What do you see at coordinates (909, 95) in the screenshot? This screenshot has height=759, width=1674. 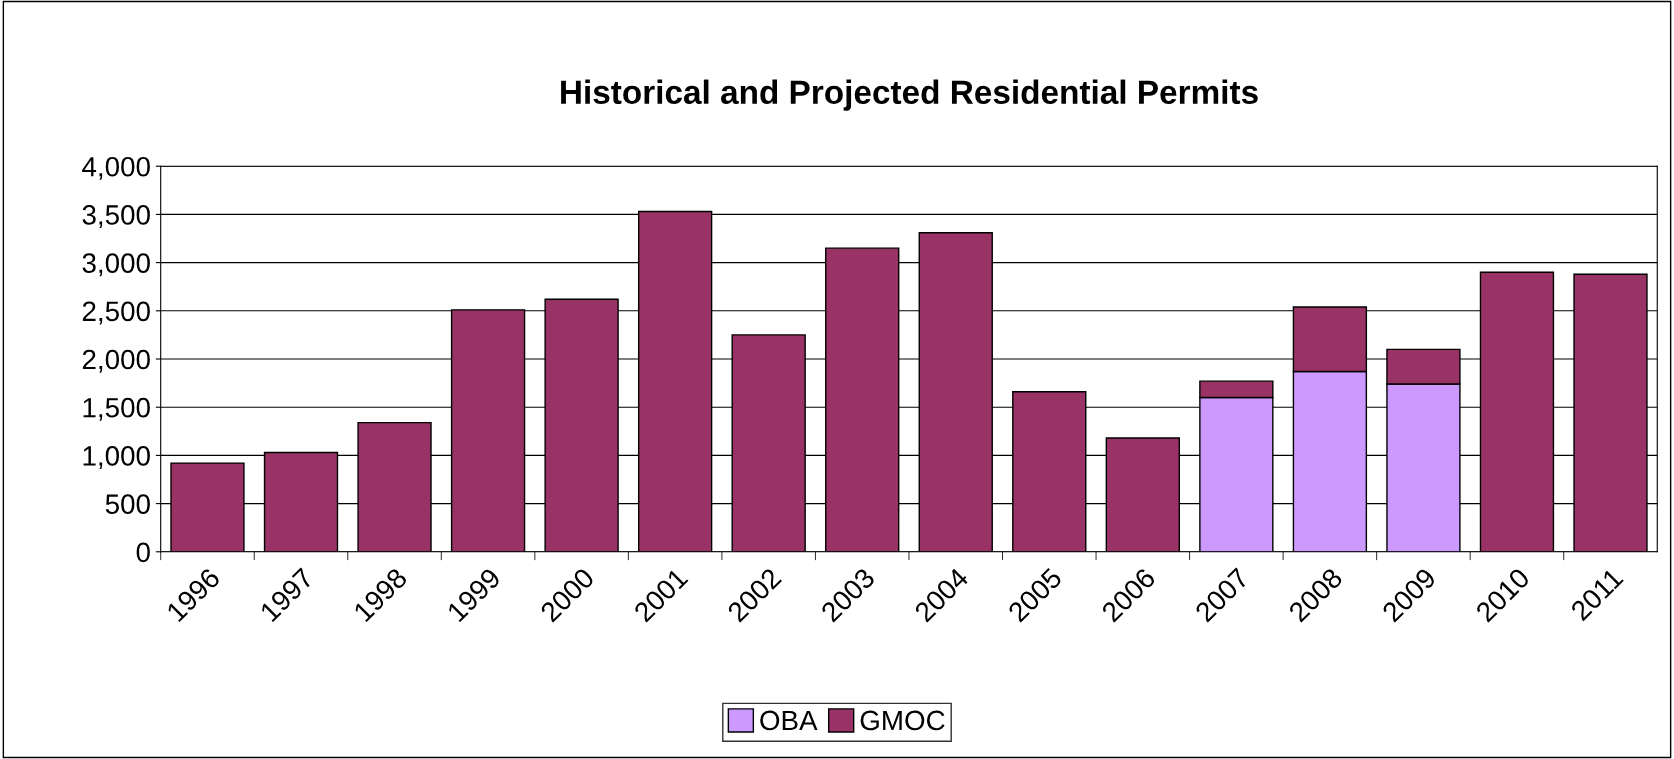 I see `chart-title: Historical and Projected Residential Permits` at bounding box center [909, 95].